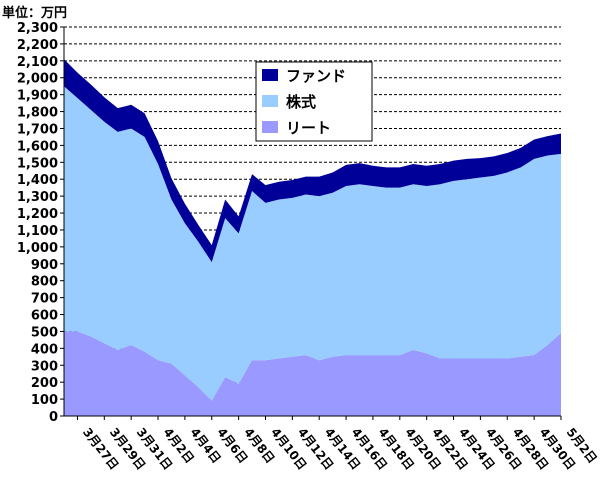 Image resolution: width=603 pixels, height=488 pixels. I want to click on legend-label-1: ファンド, so click(316, 76).